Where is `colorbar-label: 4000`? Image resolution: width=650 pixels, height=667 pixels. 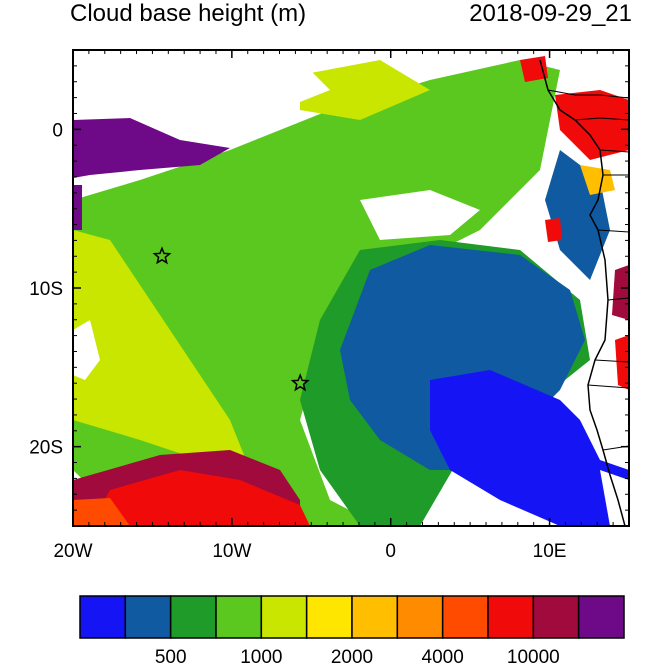 colorbar-label: 4000 is located at coordinates (443, 657).